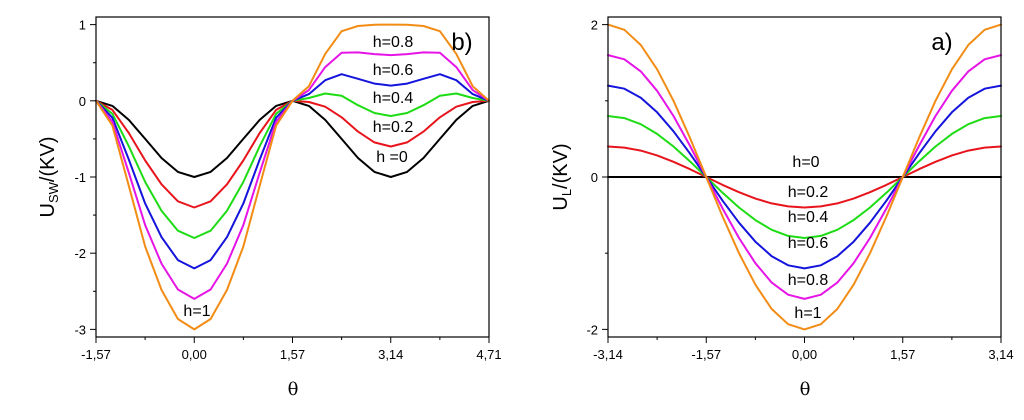  I want to click on x-tick-label-a: -3,14, so click(608, 354).